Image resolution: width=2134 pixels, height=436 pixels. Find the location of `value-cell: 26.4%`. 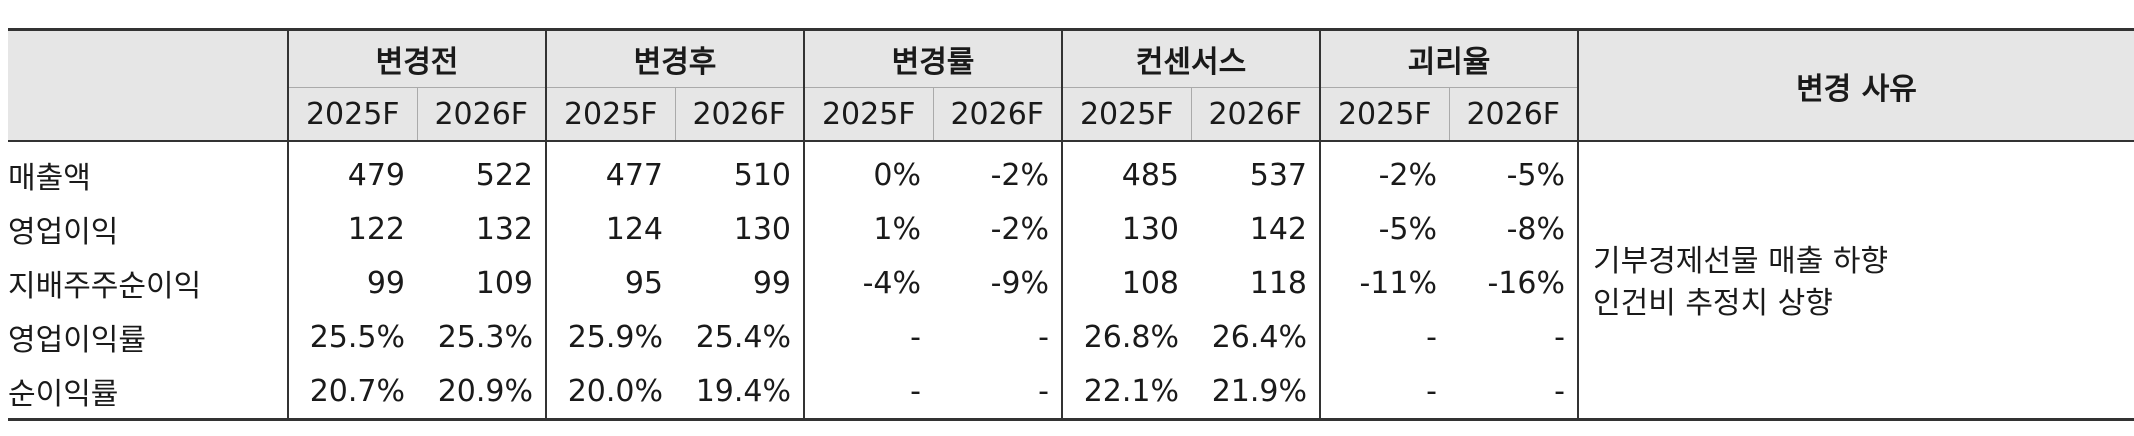

value-cell: 26.4% is located at coordinates (1259, 337).